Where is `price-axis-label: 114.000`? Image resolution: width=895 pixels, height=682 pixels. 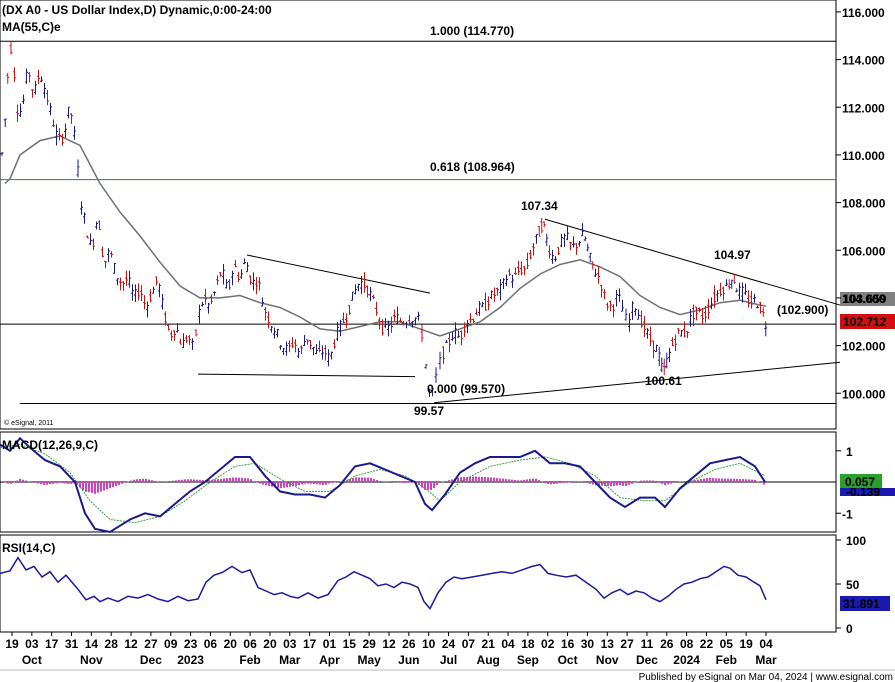 price-axis-label: 114.000 is located at coordinates (863, 61).